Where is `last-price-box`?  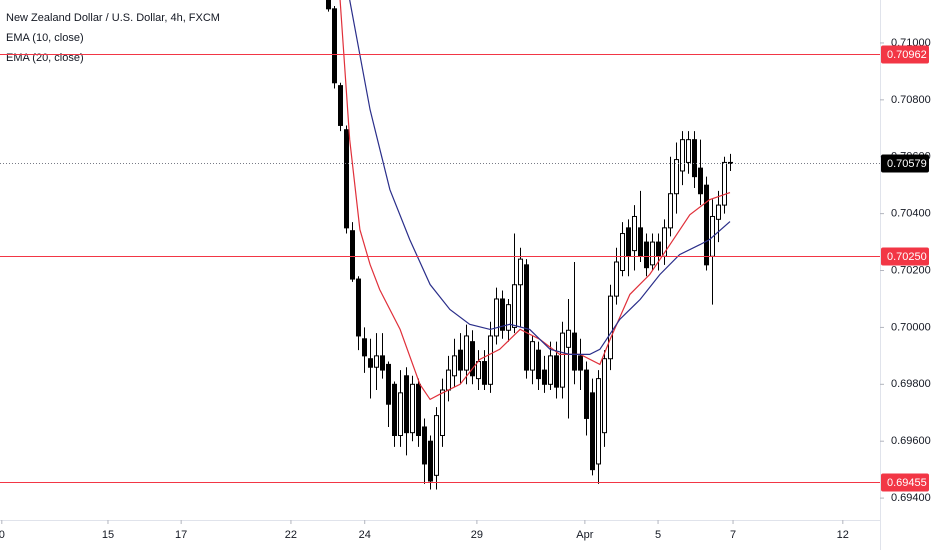
last-price-box is located at coordinates (905, 163).